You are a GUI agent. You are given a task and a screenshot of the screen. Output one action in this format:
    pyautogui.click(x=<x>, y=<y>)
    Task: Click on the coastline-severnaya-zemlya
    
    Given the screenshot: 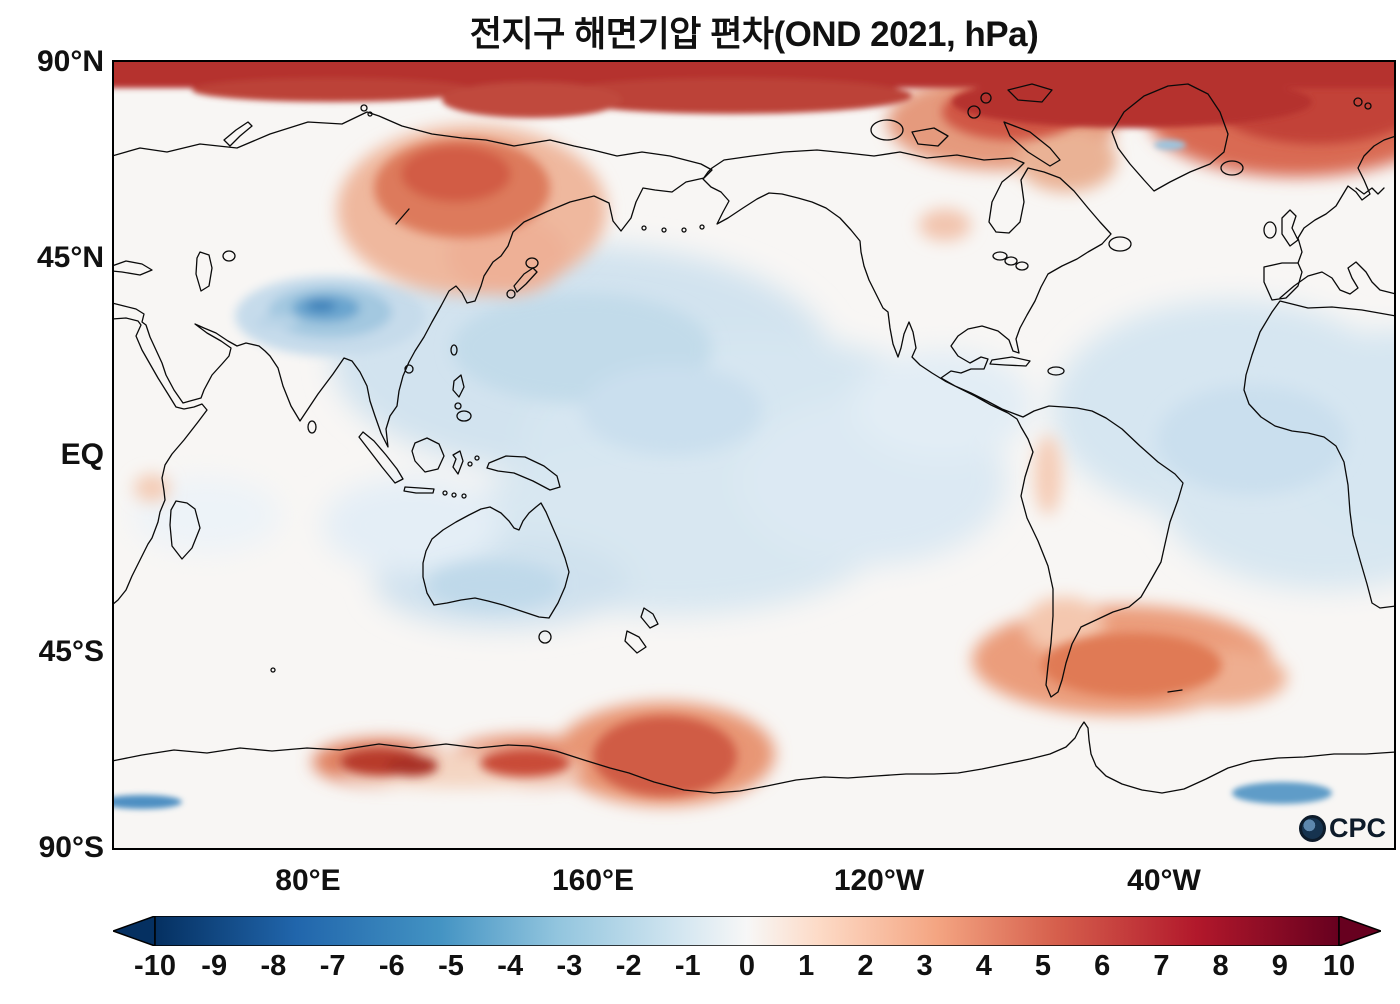 What is the action you would take?
    pyautogui.click(x=364, y=108)
    